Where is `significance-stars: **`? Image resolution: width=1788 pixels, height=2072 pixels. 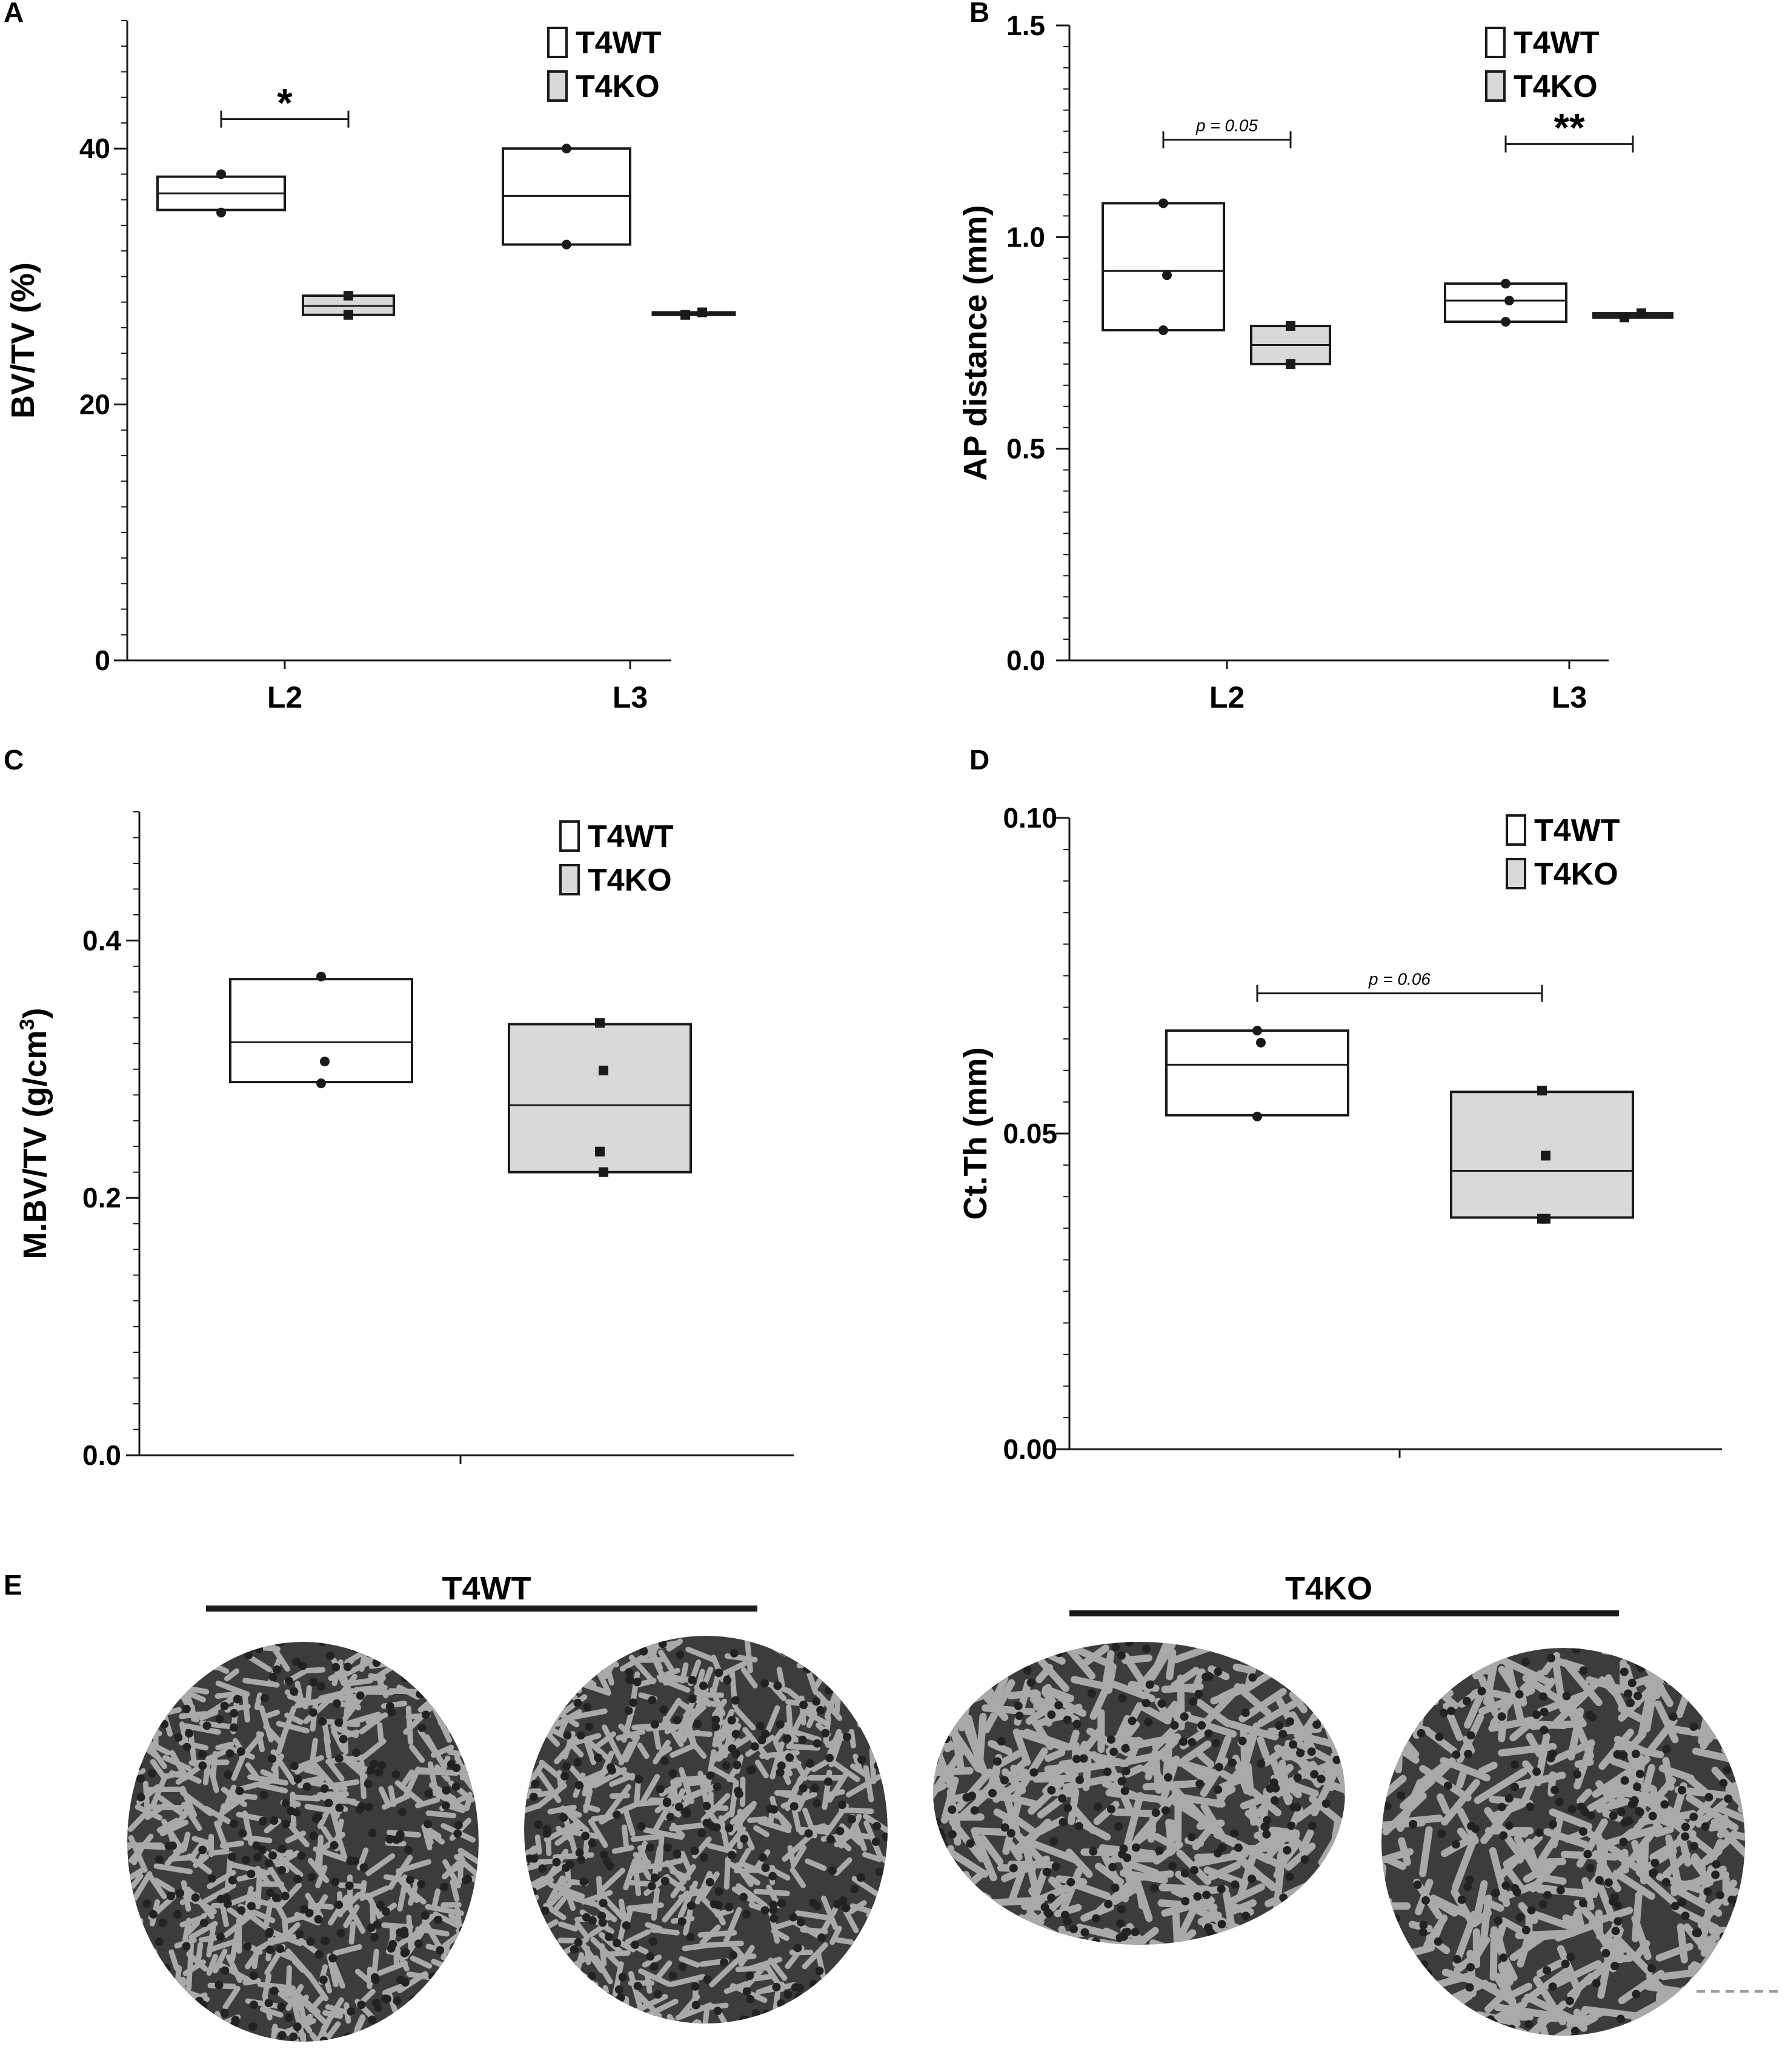 significance-stars: ** is located at coordinates (1569, 127).